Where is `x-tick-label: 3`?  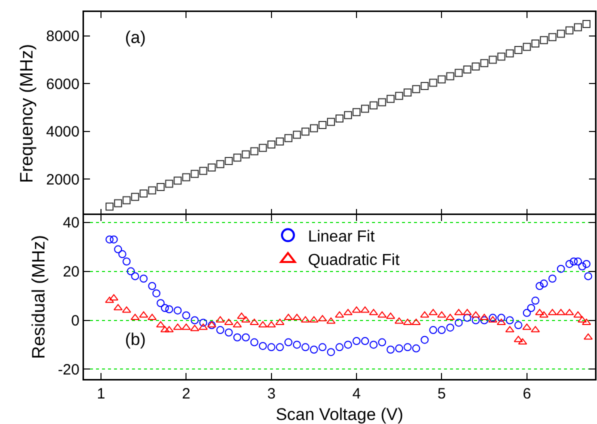 x-tick-label: 3 is located at coordinates (271, 394).